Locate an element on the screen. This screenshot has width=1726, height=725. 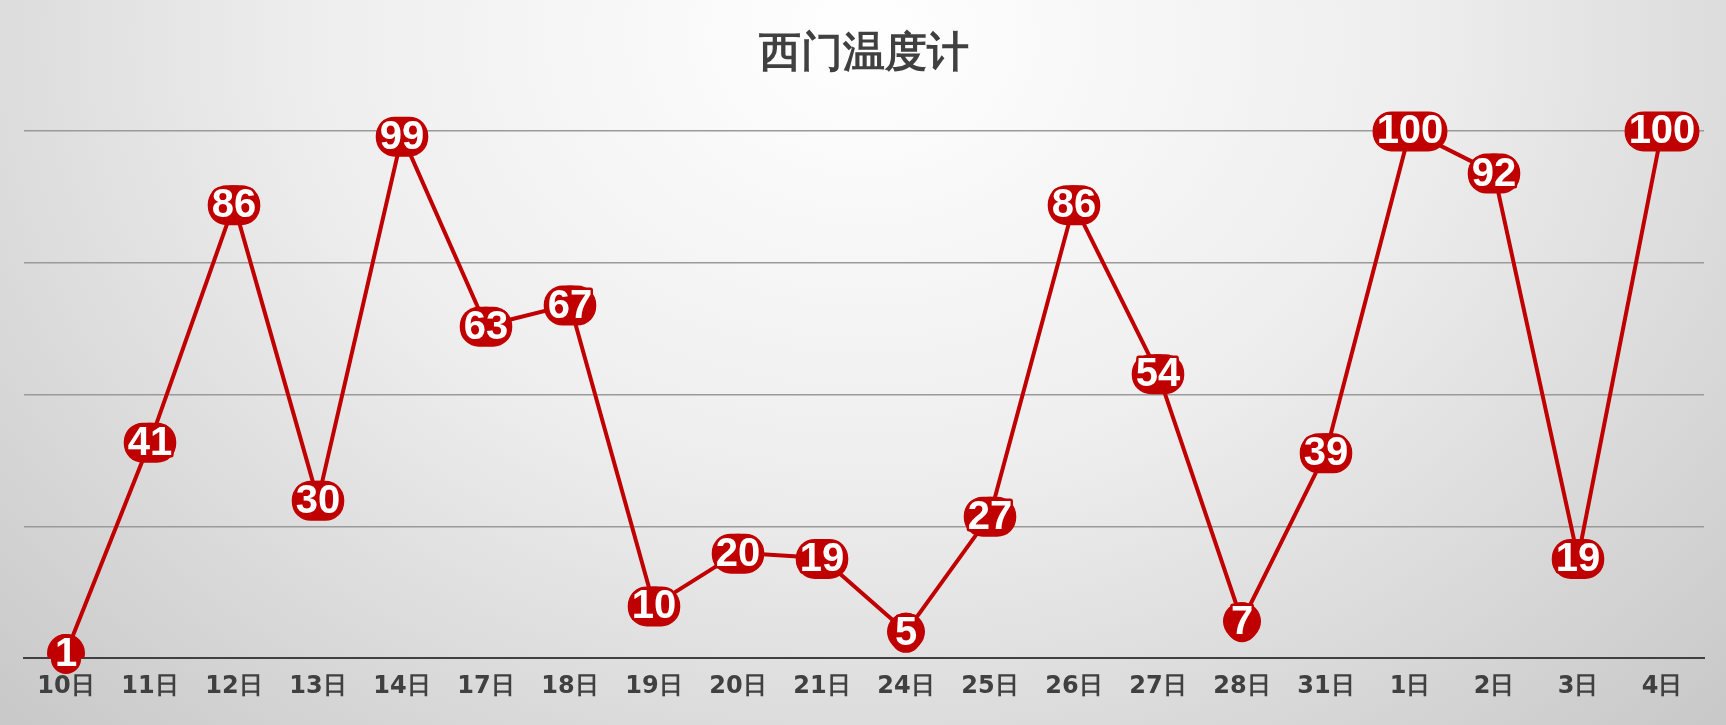
chart-title: 西门温度计 is located at coordinates (863, 52).